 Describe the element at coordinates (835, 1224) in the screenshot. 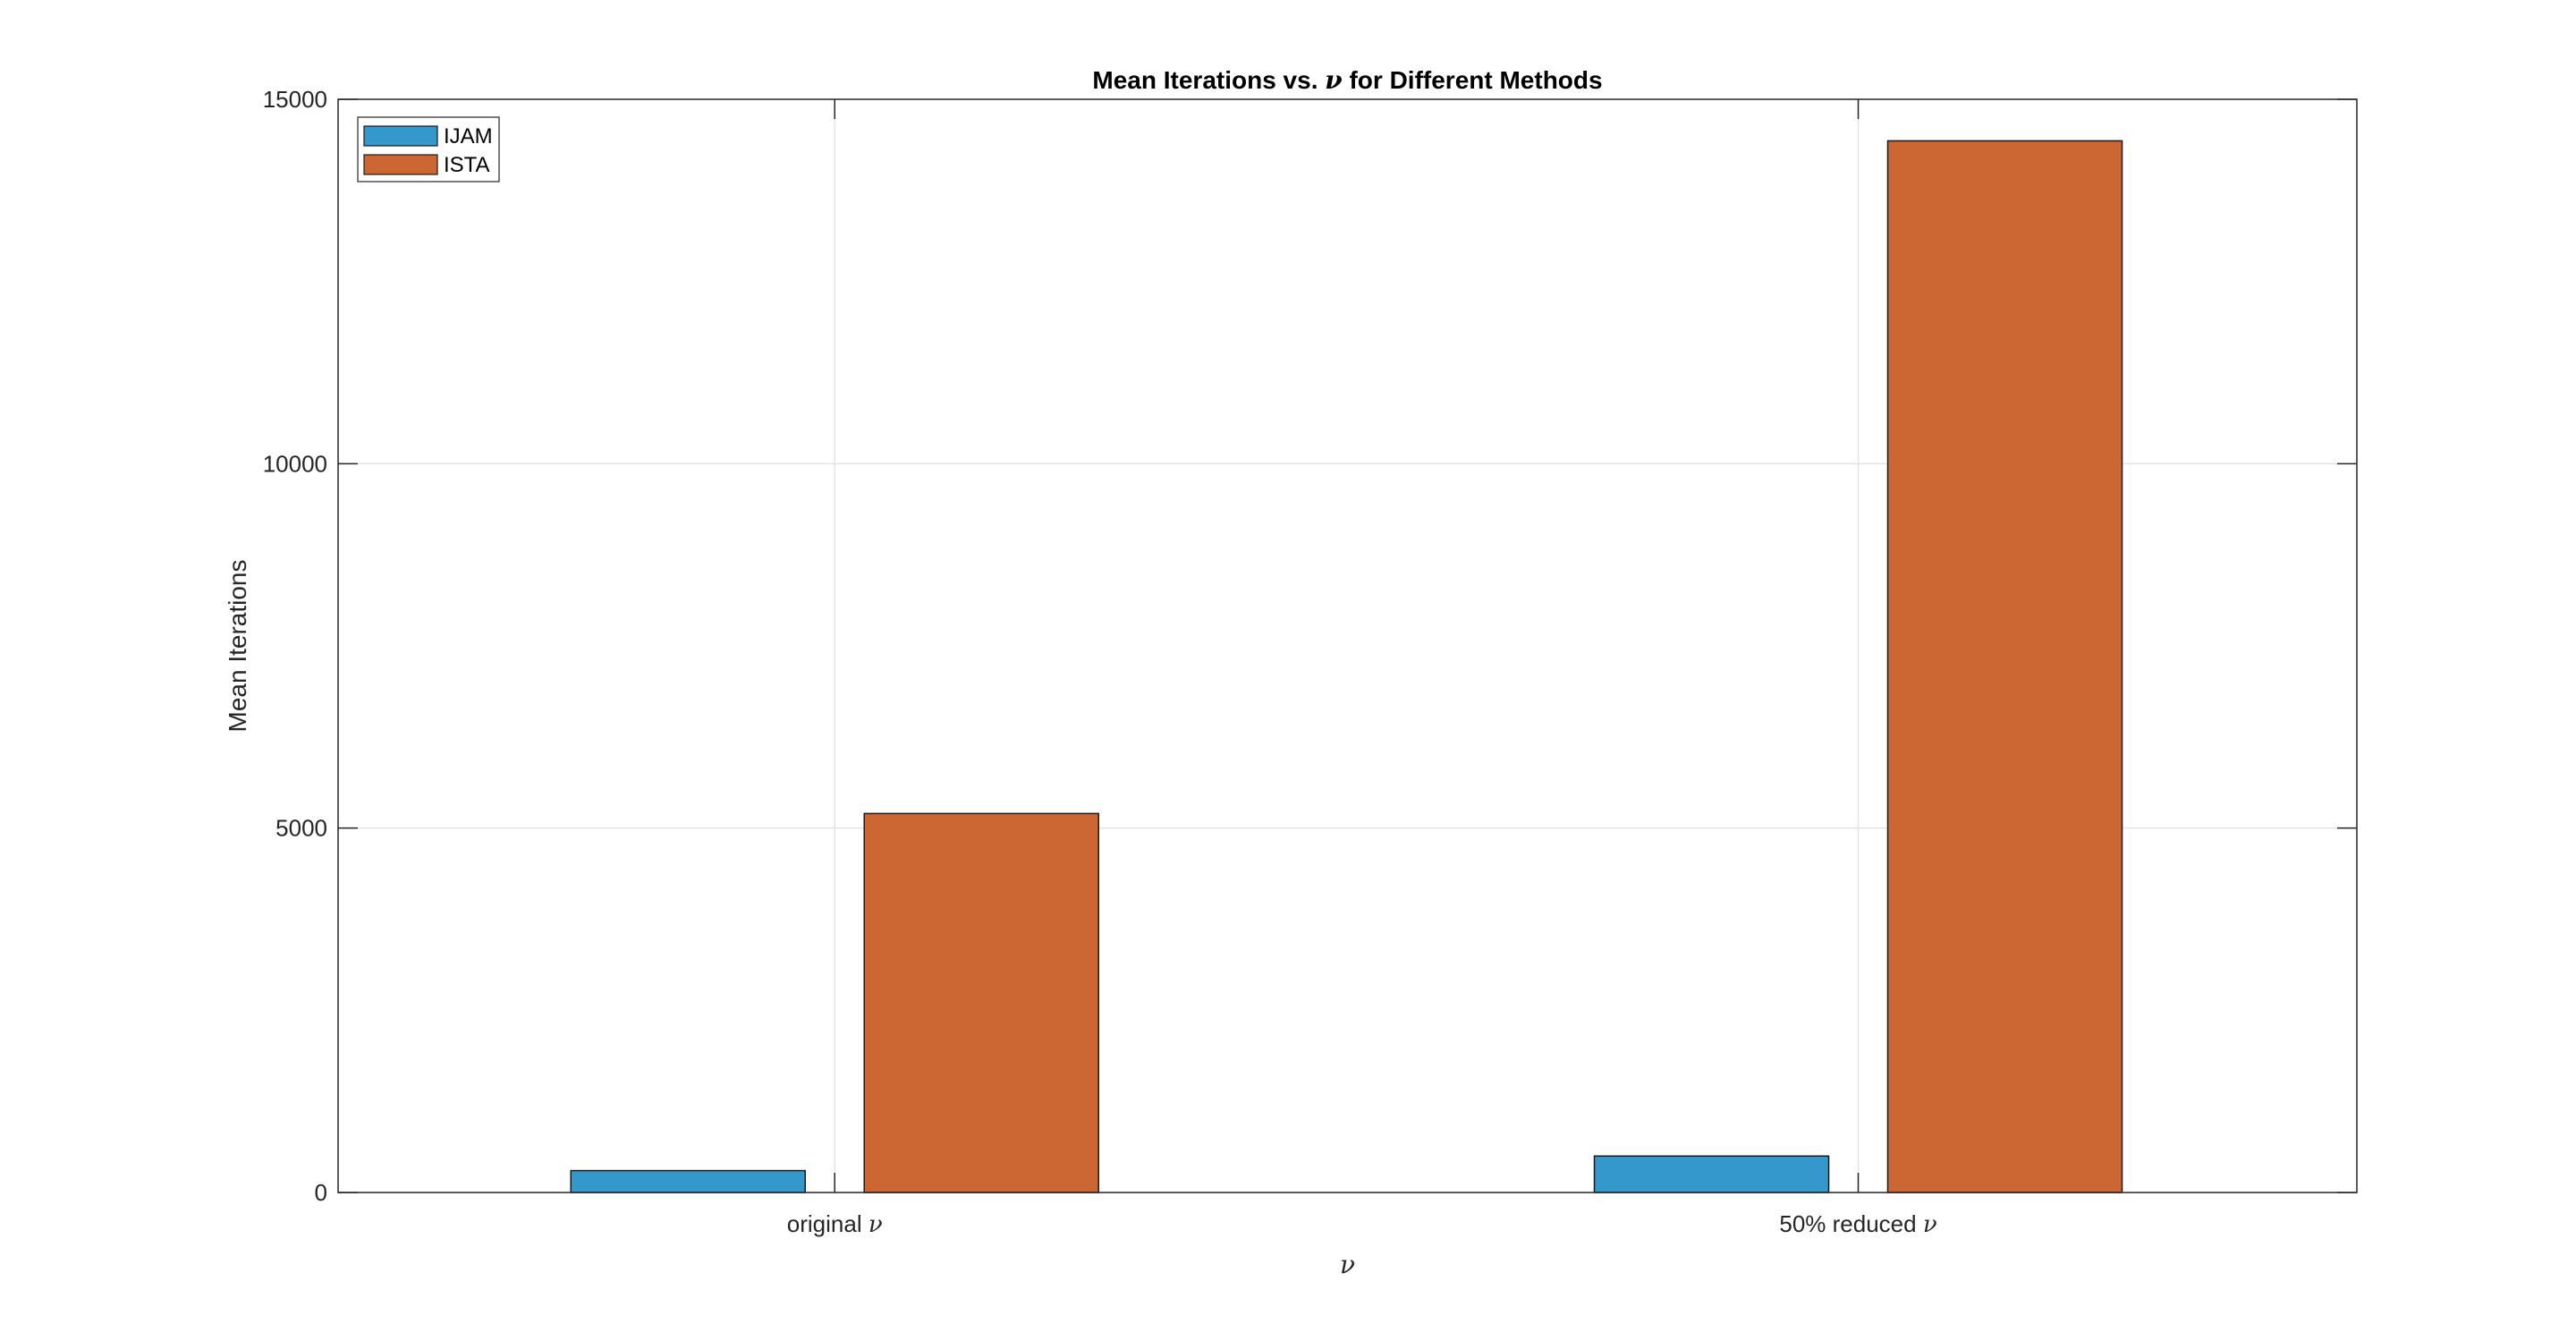

I see `x-tick-label: original ν` at that location.